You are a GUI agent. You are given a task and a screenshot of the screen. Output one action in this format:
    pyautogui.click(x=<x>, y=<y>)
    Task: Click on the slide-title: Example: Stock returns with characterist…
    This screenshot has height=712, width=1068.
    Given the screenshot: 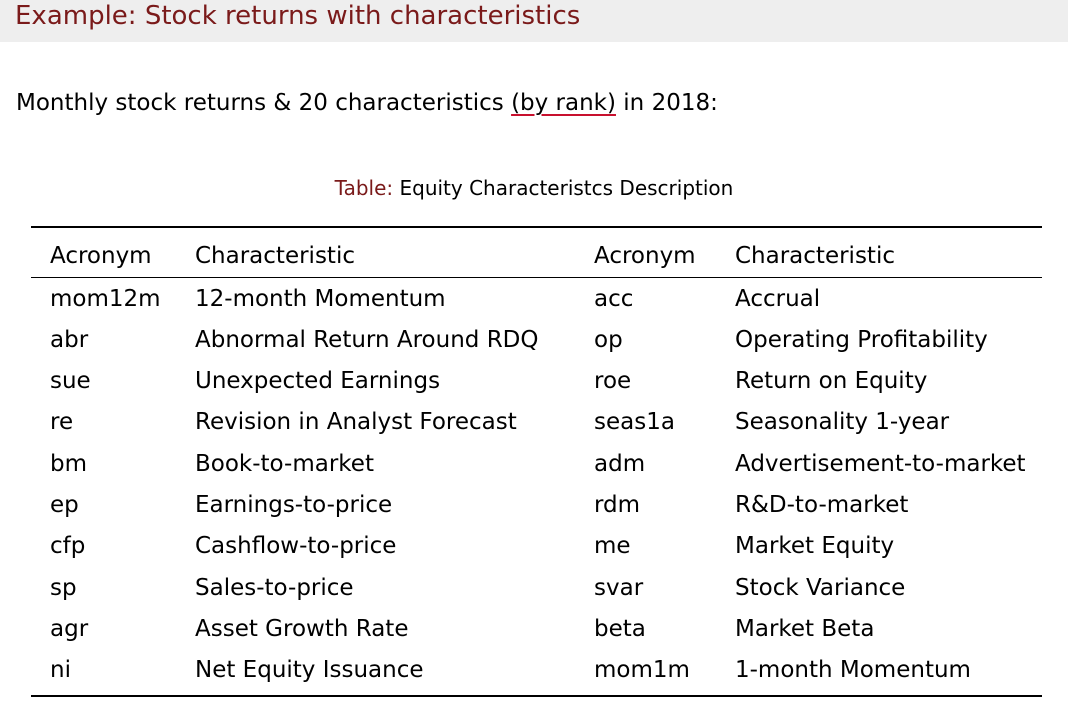 What is the action you would take?
    pyautogui.click(x=298, y=16)
    